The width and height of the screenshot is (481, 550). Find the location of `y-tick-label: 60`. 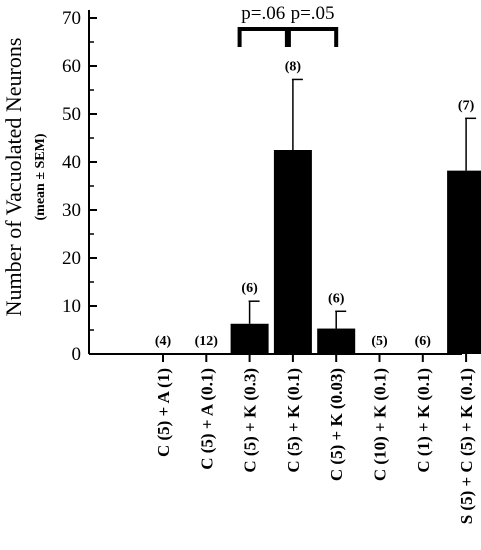

y-tick-label: 60 is located at coordinates (71, 66).